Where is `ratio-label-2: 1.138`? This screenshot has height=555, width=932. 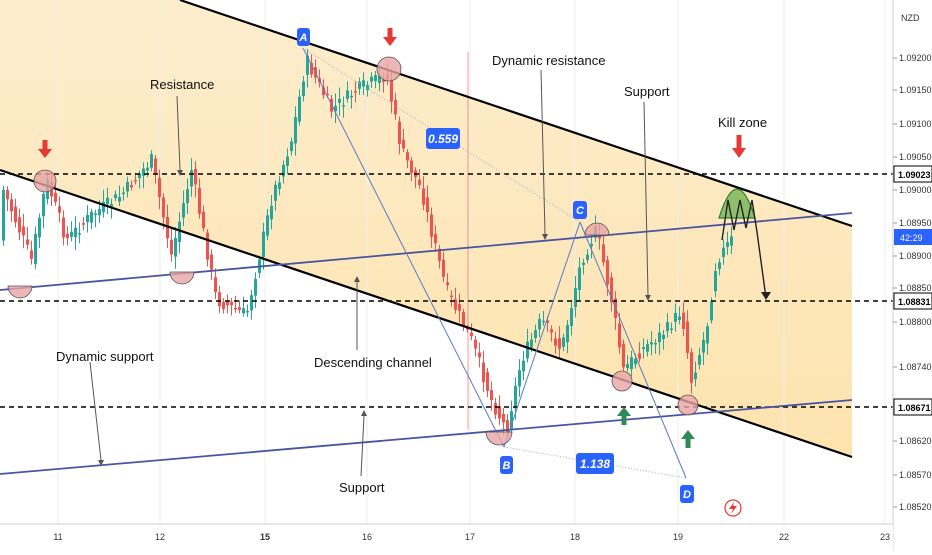
ratio-label-2: 1.138 is located at coordinates (595, 464).